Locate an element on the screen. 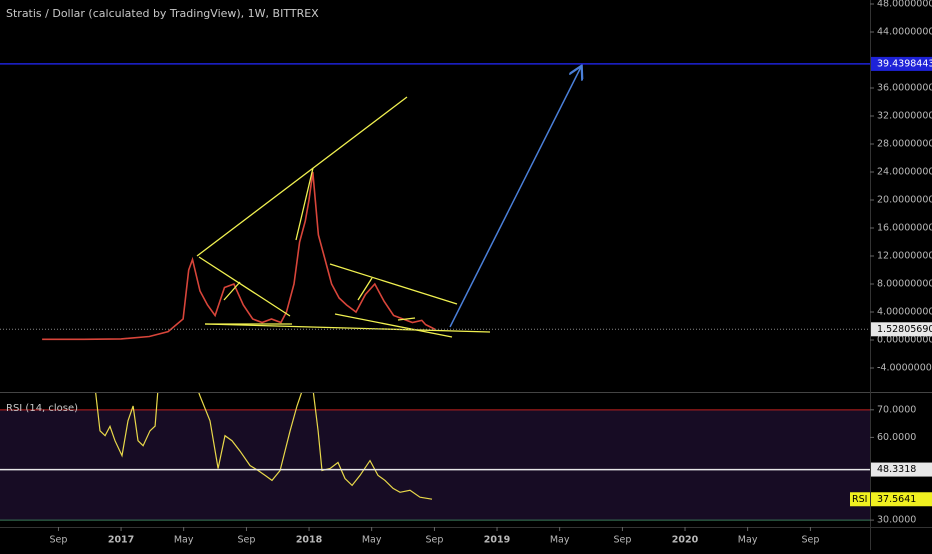 The width and height of the screenshot is (932, 554). rsi-level-label: 48.3318 is located at coordinates (896, 469).